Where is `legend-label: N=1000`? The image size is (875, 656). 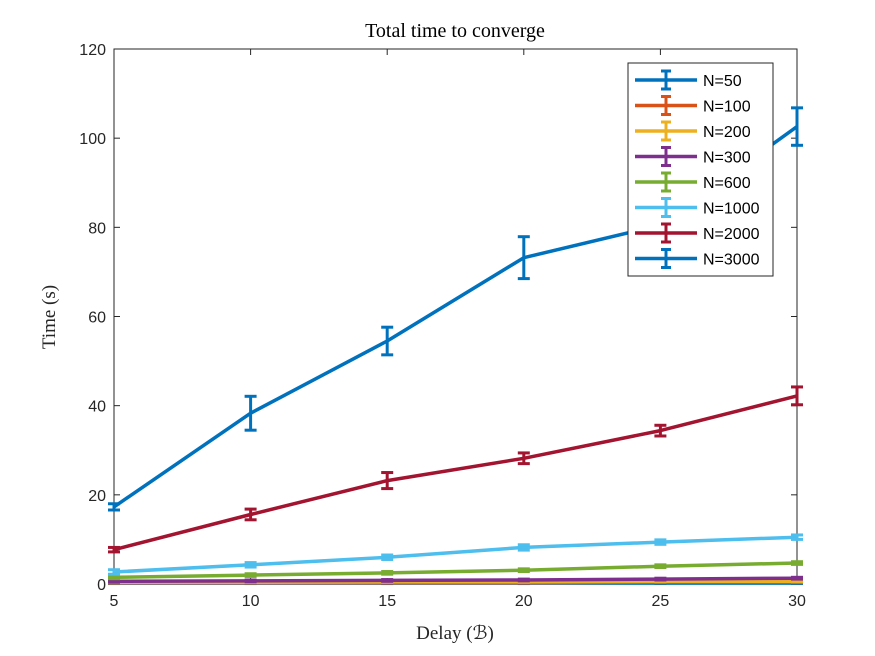 legend-label: N=1000 is located at coordinates (731, 209).